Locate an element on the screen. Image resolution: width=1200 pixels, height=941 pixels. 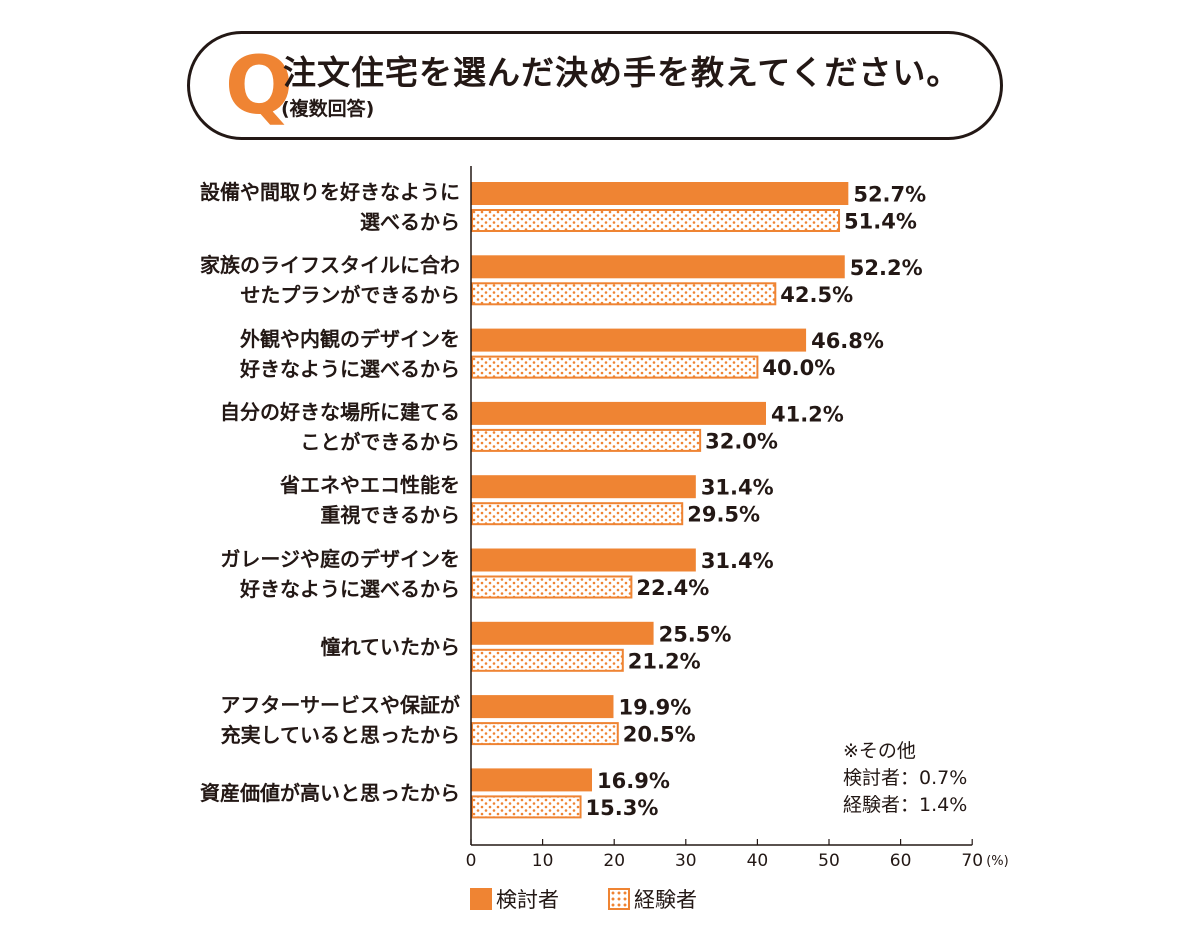
category-label-line: 省エネやエコ性能を is located at coordinates (370, 485).